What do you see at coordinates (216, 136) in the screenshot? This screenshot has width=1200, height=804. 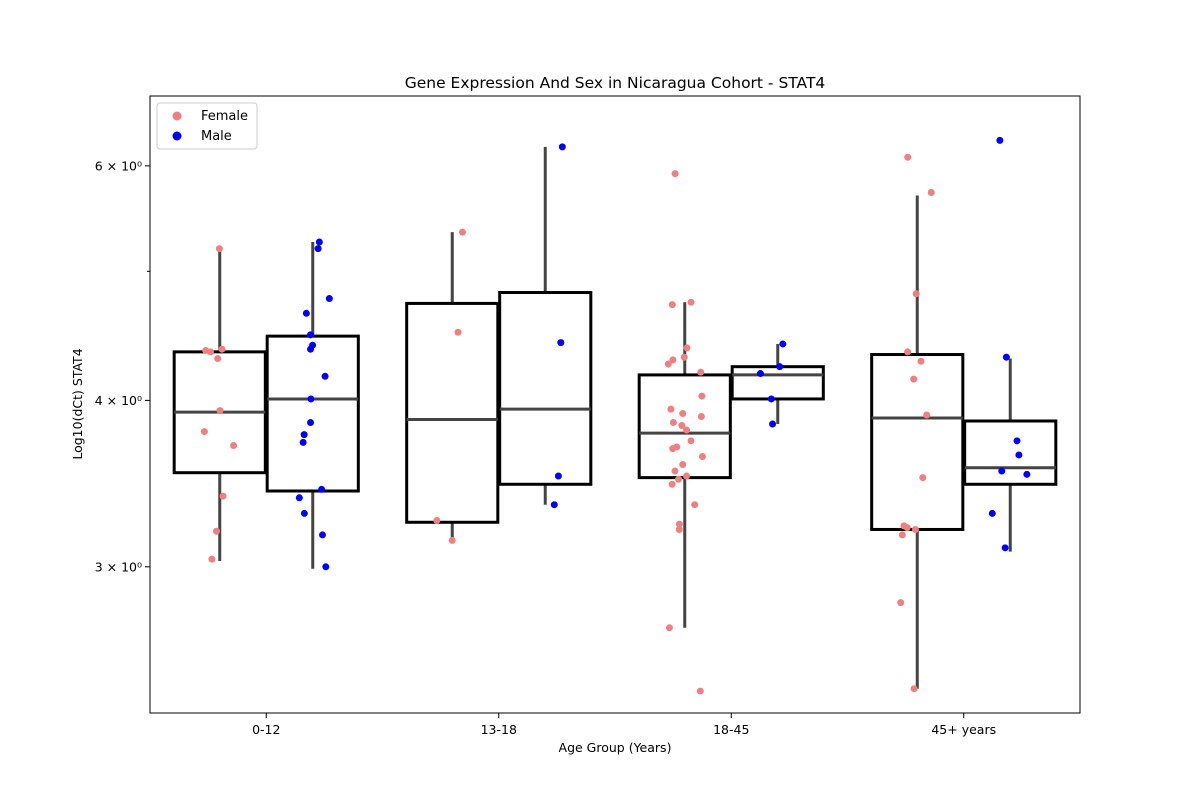 I see `legend-label-male: Male` at bounding box center [216, 136].